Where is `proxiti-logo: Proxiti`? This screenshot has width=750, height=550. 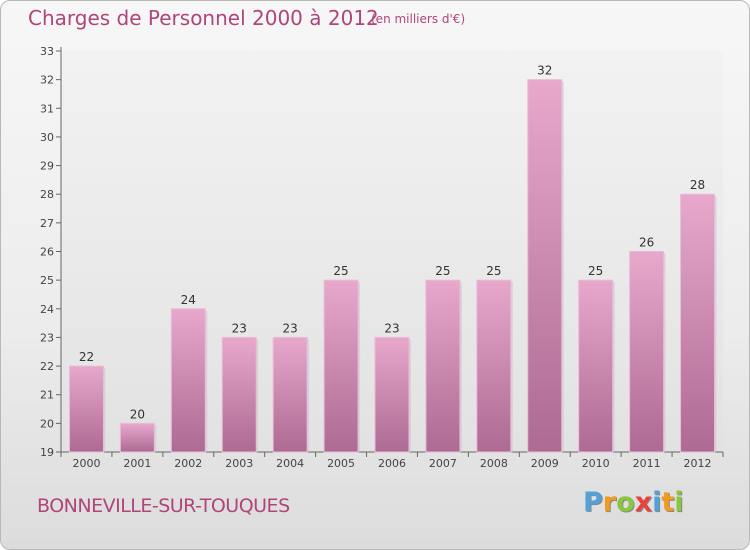 proxiti-logo: Proxiti is located at coordinates (633, 502).